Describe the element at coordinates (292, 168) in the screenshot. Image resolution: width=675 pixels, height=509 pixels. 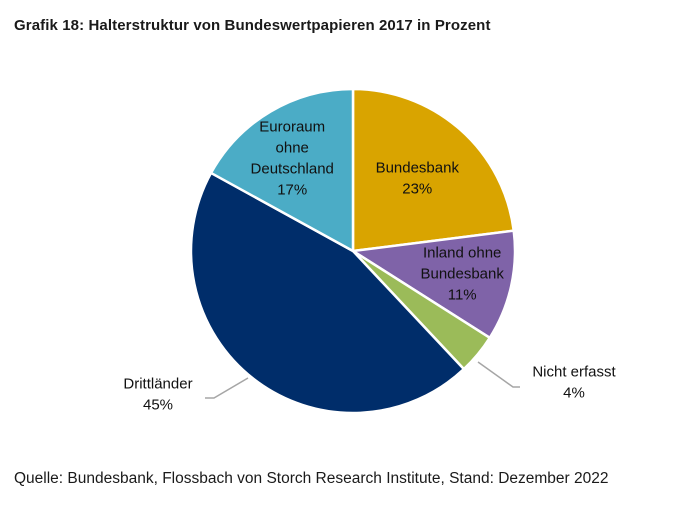
I see `slice-name-label: Deutschland` at that location.